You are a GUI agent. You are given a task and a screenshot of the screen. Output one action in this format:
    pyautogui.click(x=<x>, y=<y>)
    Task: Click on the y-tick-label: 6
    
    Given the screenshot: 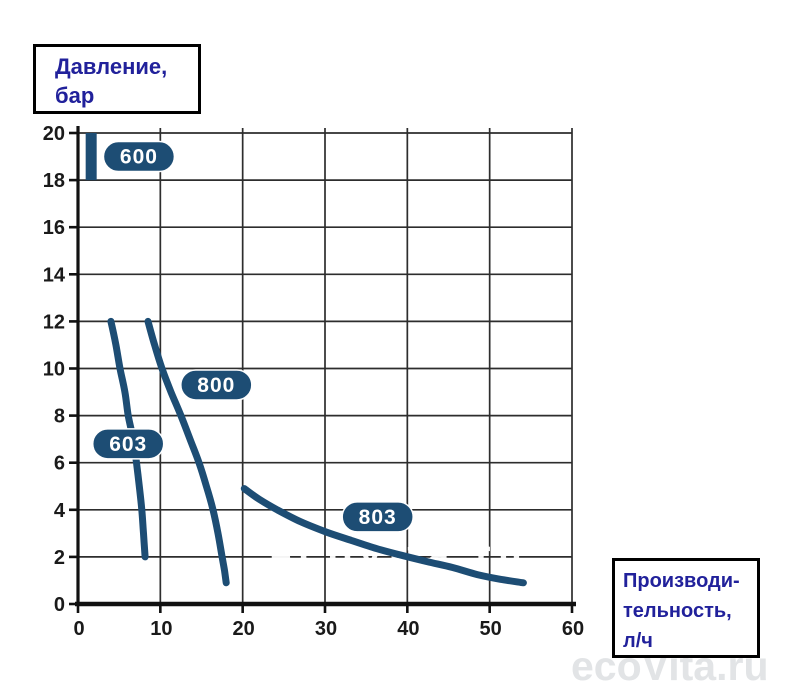 What is the action you would take?
    pyautogui.click(x=59, y=464)
    